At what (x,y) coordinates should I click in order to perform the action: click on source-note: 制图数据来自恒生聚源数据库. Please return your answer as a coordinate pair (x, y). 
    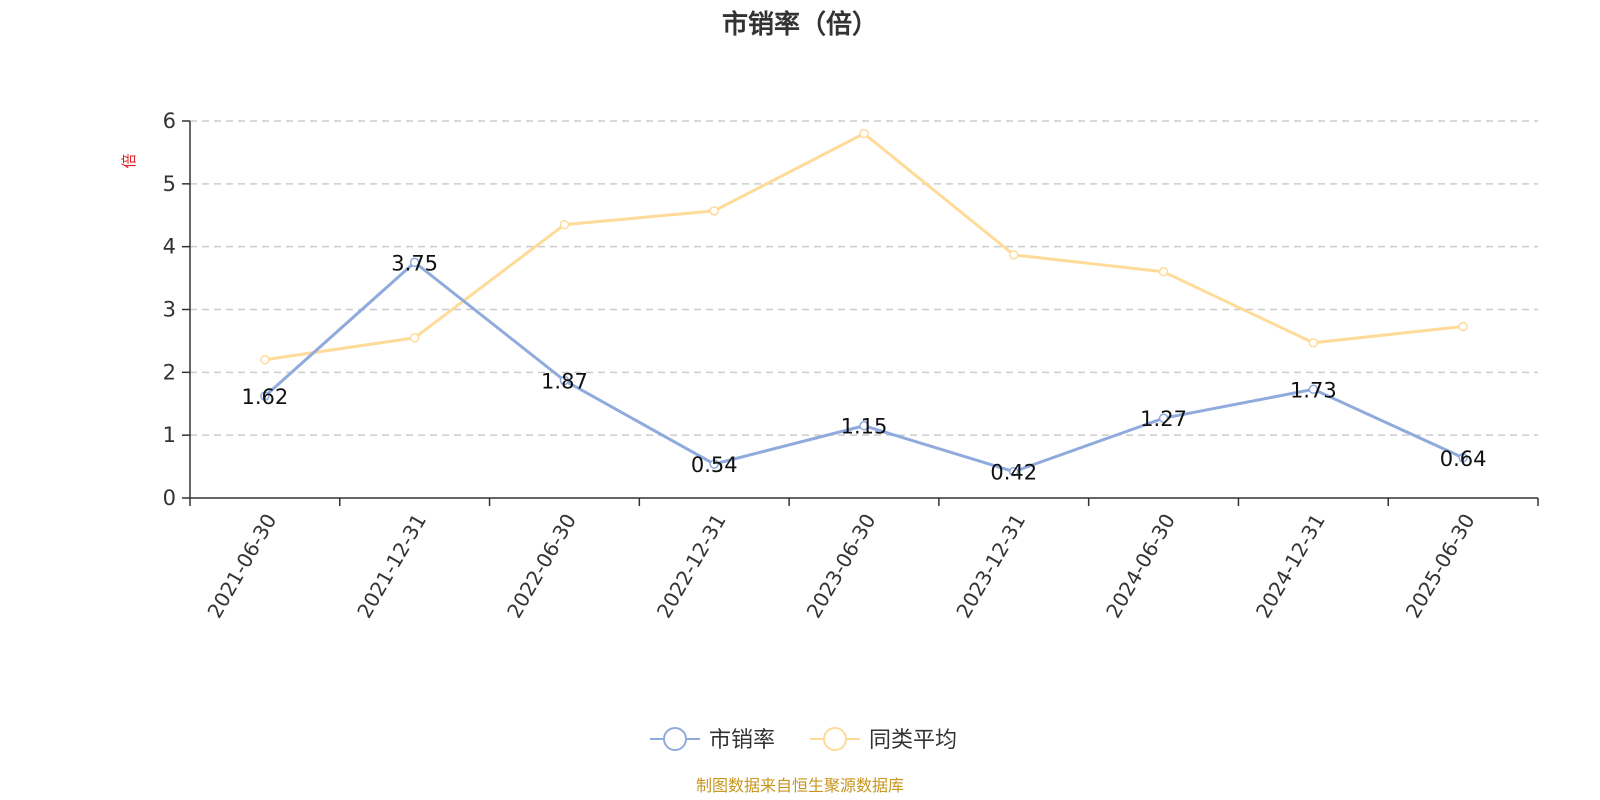
    Looking at the image, I should click on (800, 785).